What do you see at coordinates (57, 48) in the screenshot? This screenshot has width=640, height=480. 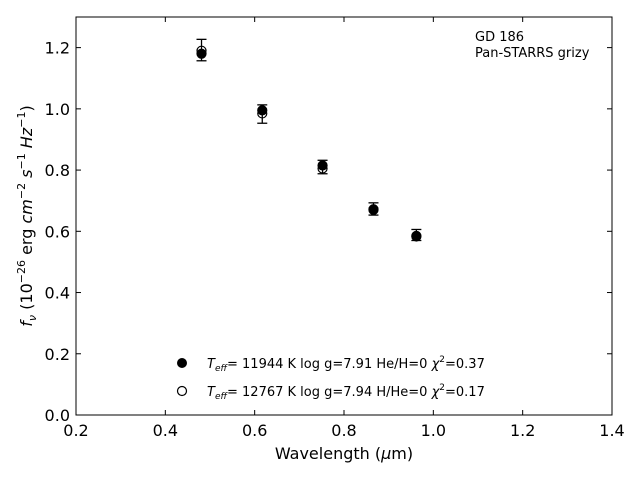 I see `y-tick-label: 1.2` at bounding box center [57, 48].